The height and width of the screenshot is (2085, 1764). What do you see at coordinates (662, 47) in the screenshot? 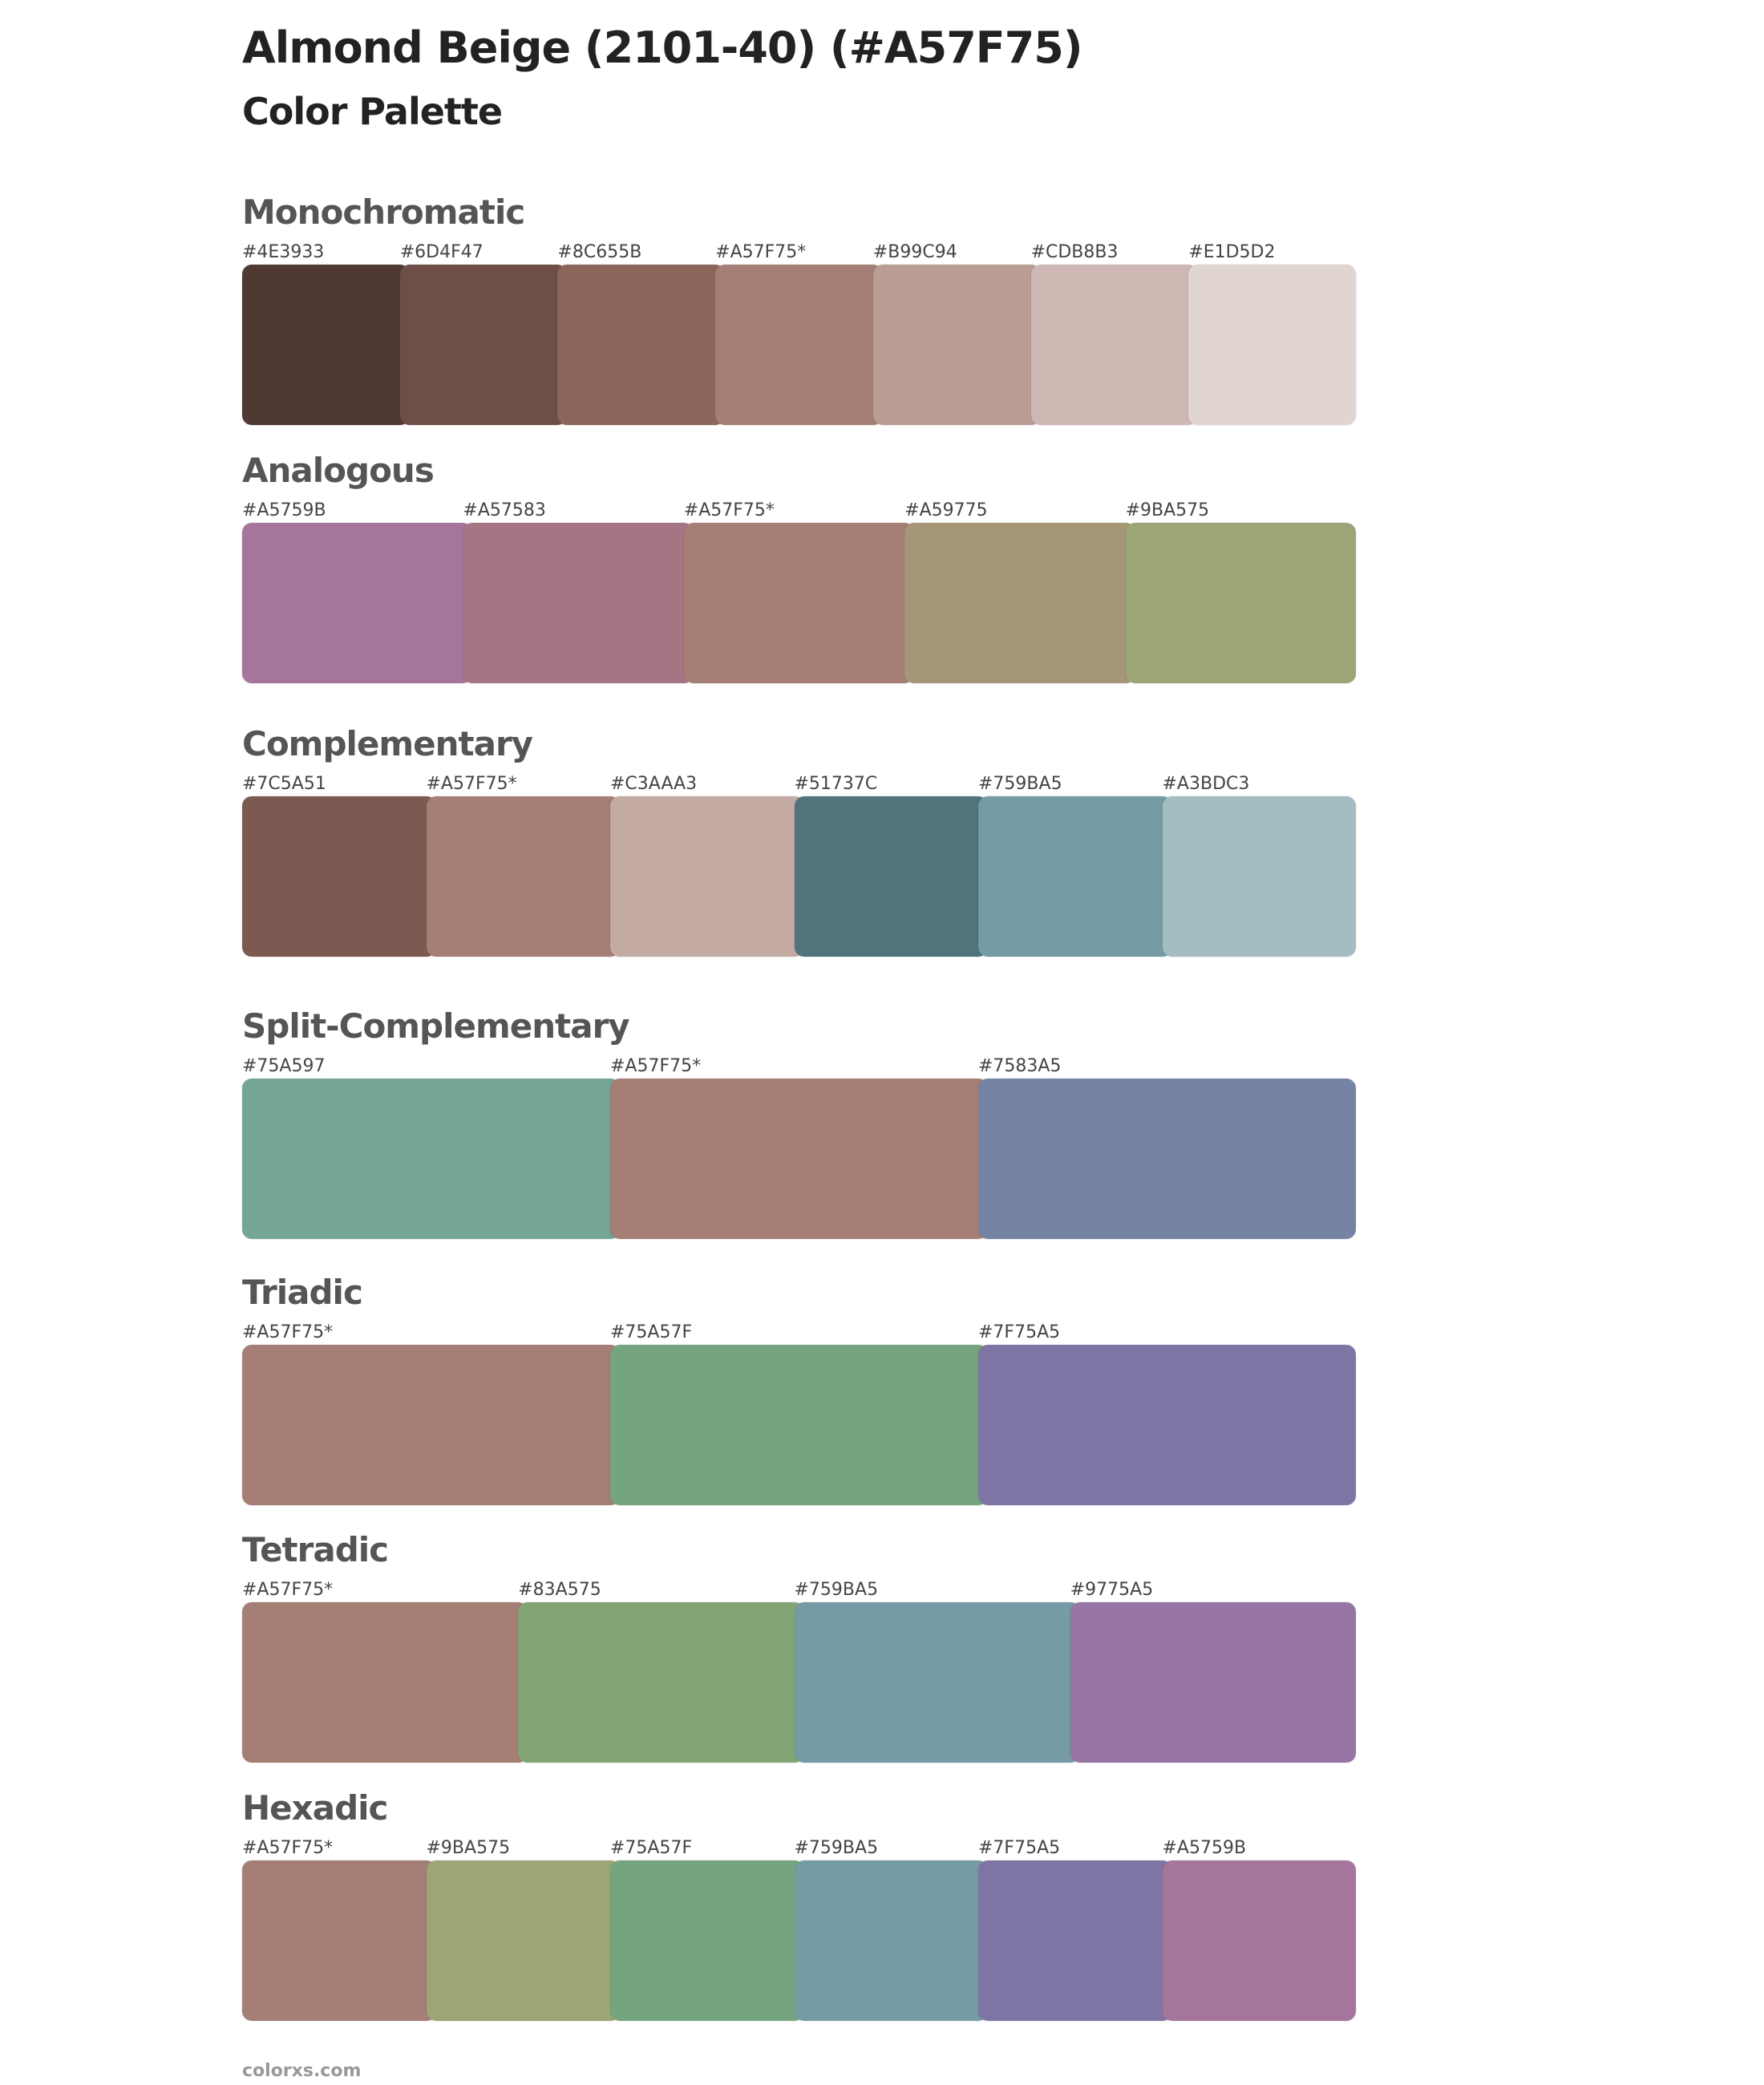
I see `page-title: Almond Beige (2101-40) (#A57F75)` at bounding box center [662, 47].